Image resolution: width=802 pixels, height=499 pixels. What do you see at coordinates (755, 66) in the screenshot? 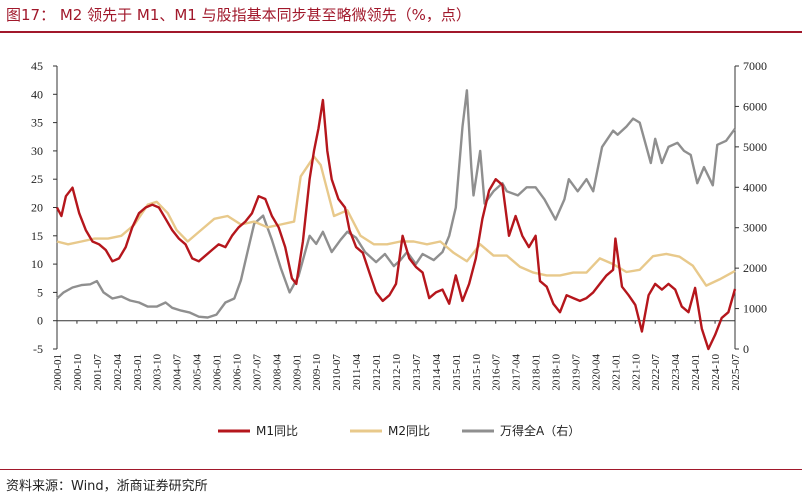
I see `y-right-tick-label: 7000` at bounding box center [755, 66].